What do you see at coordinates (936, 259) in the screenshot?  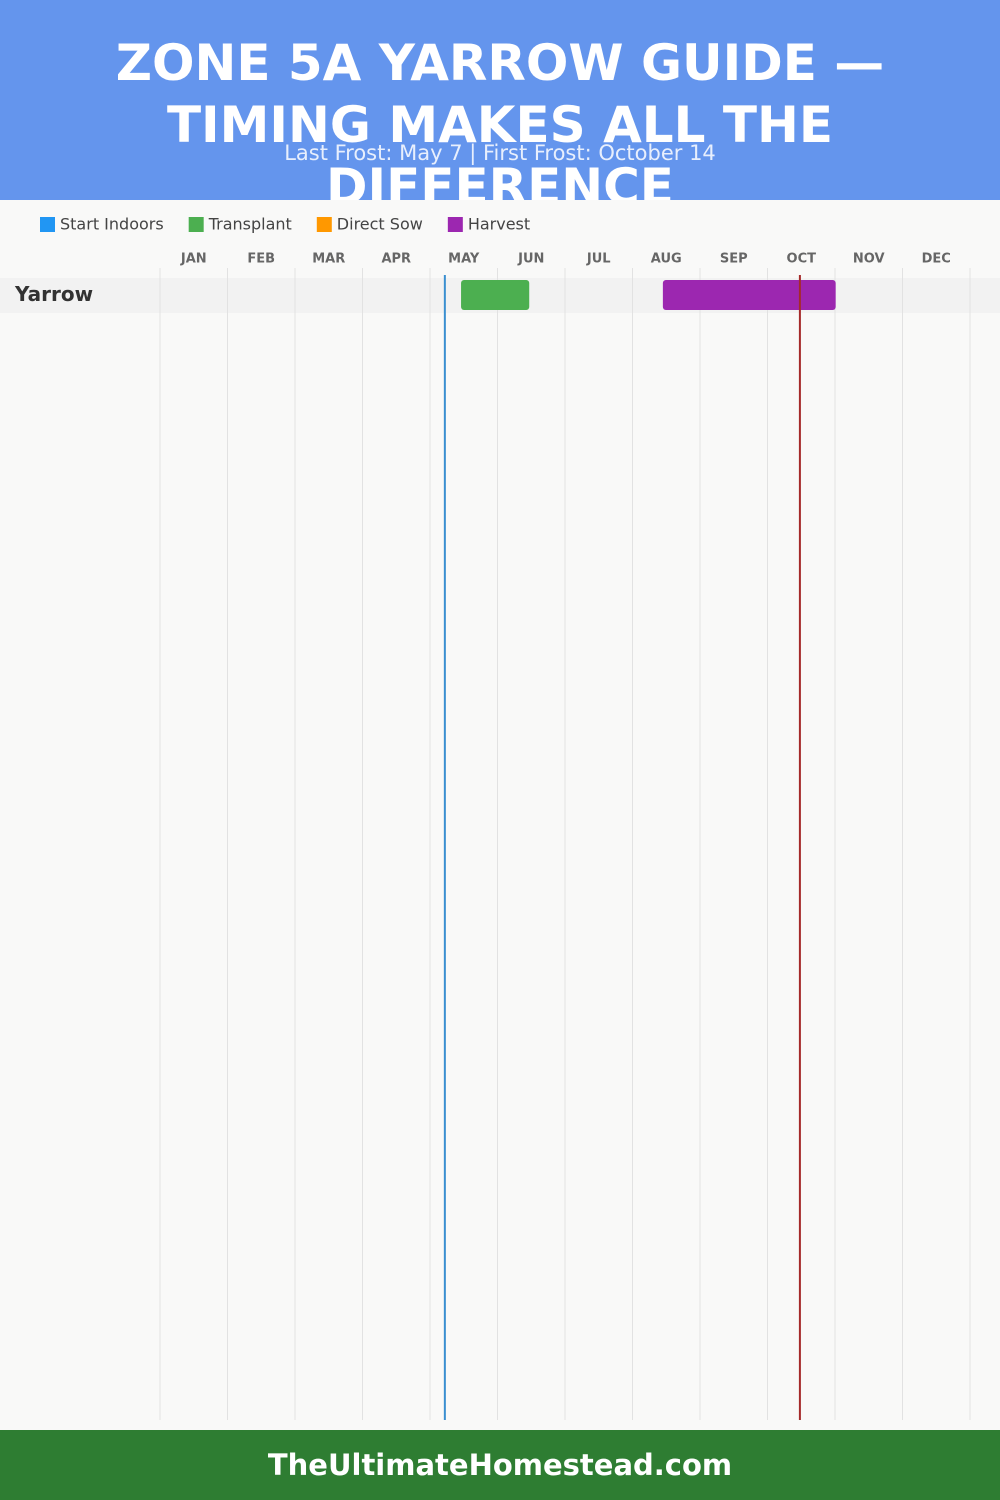 I see `x-tick-label: DEC` at bounding box center [936, 259].